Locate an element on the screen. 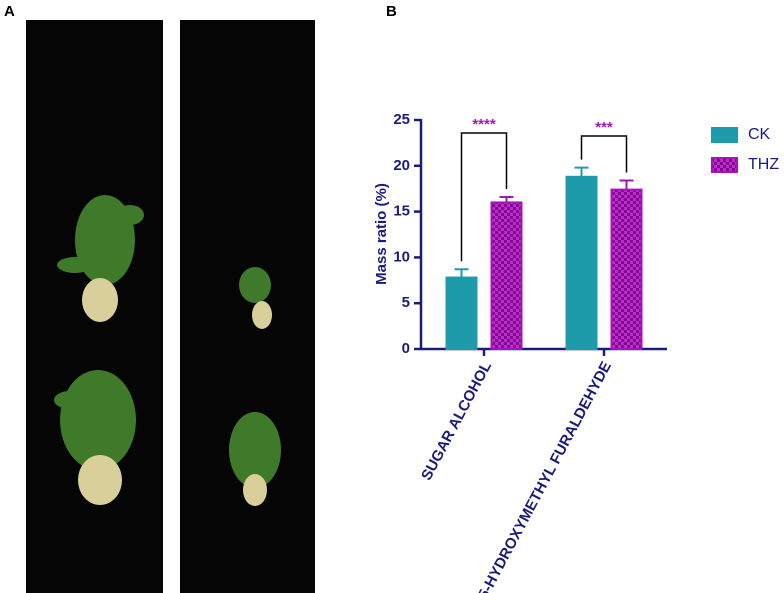  x-tick-label: SUGAR ALCOHOL is located at coordinates (456, 421).